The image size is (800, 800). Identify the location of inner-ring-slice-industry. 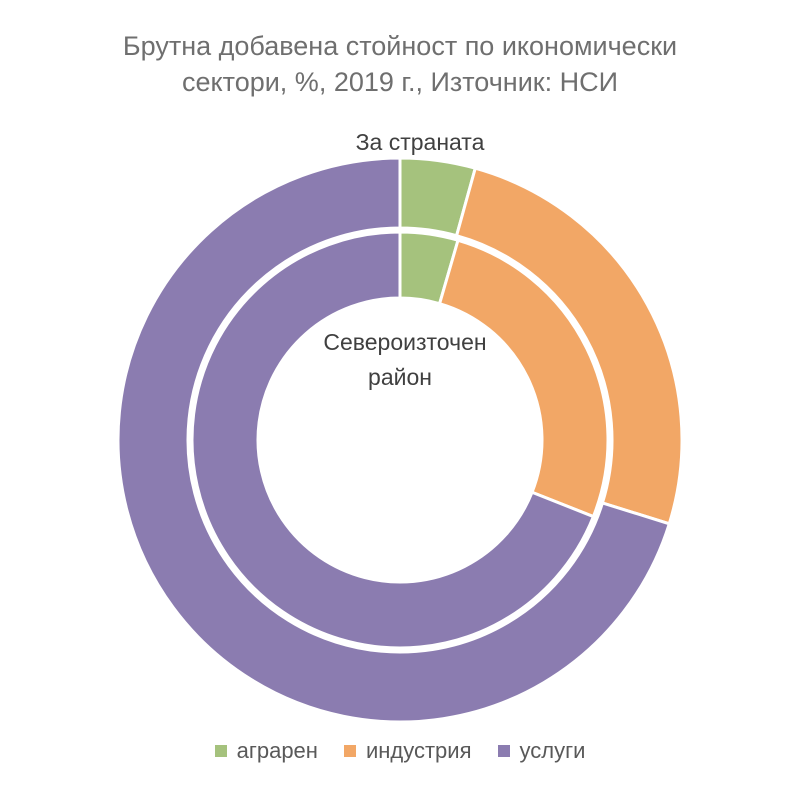
(523, 378).